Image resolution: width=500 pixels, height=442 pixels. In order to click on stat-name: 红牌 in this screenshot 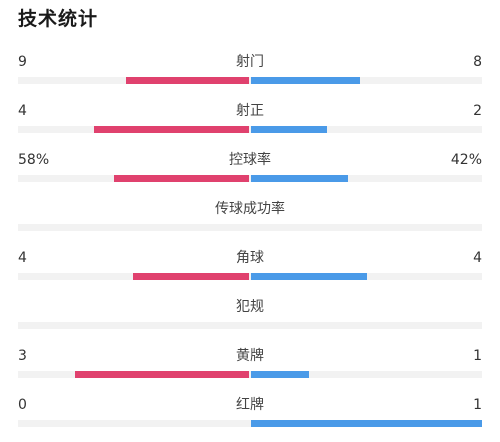, I will do `click(250, 405)`.